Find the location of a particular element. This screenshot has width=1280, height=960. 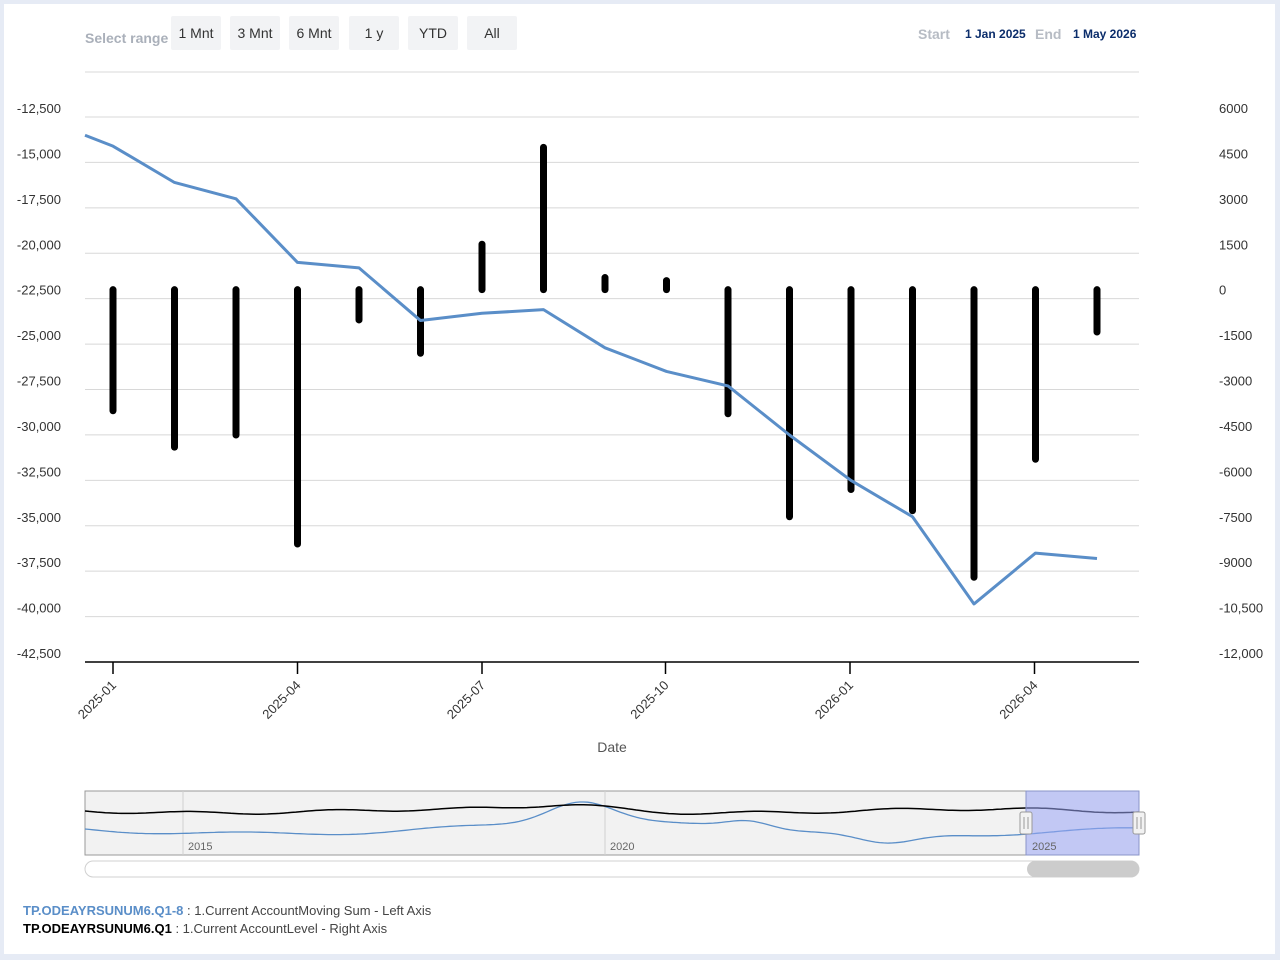

right-axis-tick-label: 4500 is located at coordinates (1233, 153).